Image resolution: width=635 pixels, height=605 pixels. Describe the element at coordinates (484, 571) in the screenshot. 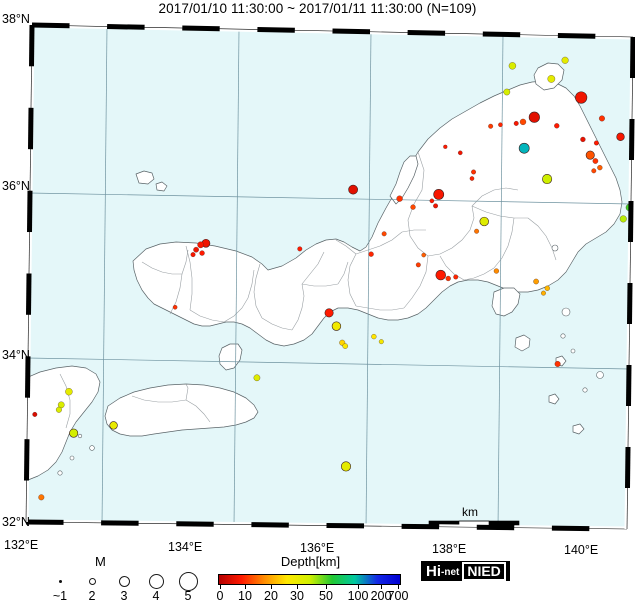

I see `logo-nied-text: NIED` at that location.